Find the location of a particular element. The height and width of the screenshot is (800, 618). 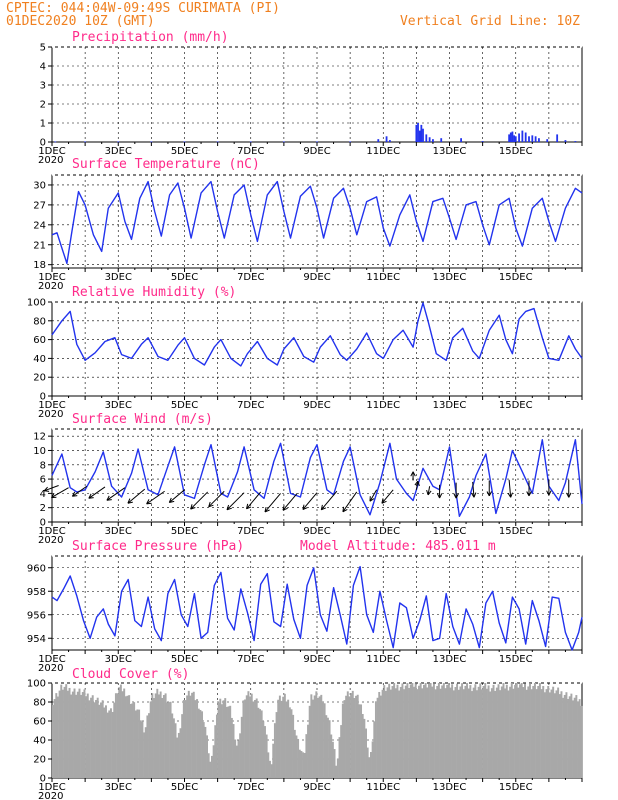

rh-series-line is located at coordinates (317, 334).